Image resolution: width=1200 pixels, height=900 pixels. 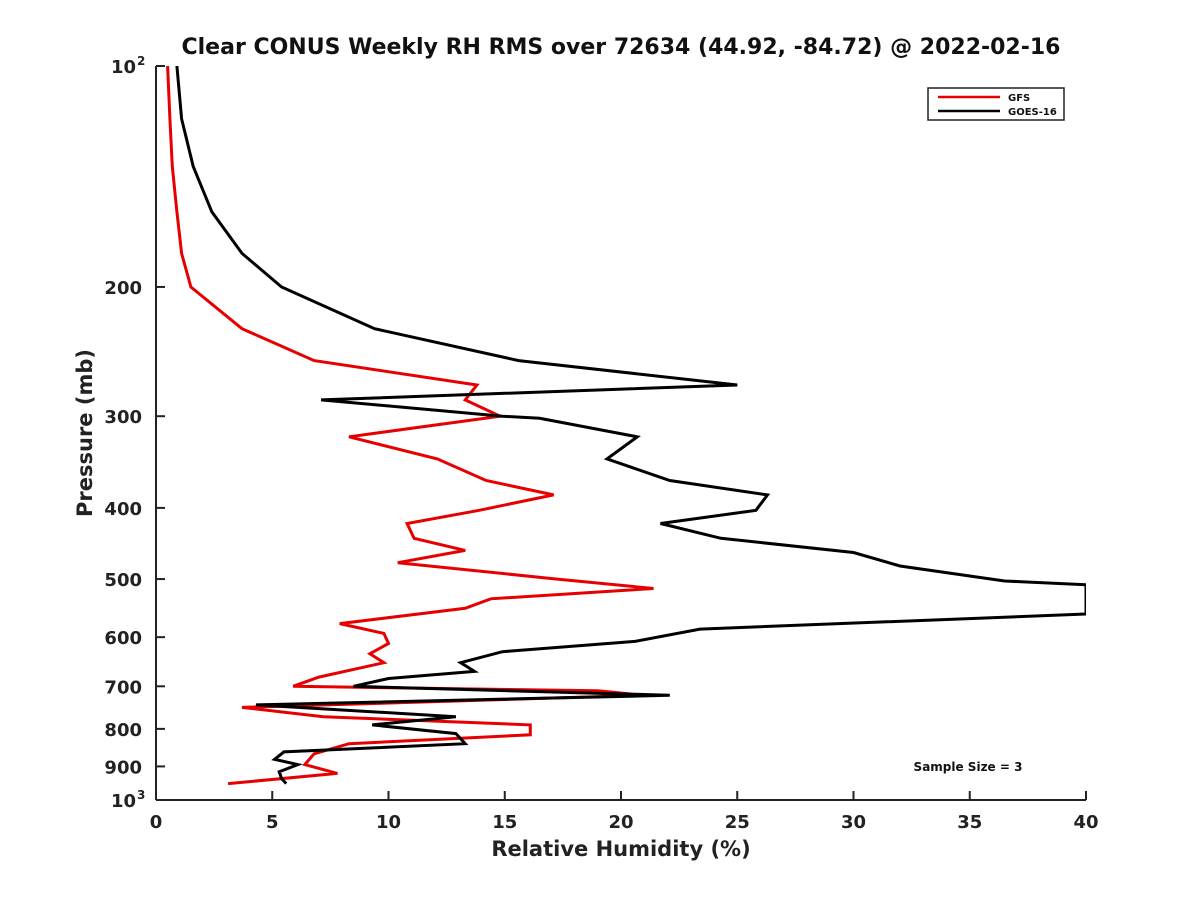 What do you see at coordinates (156, 822) in the screenshot?
I see `x-tick-label: 0` at bounding box center [156, 822].